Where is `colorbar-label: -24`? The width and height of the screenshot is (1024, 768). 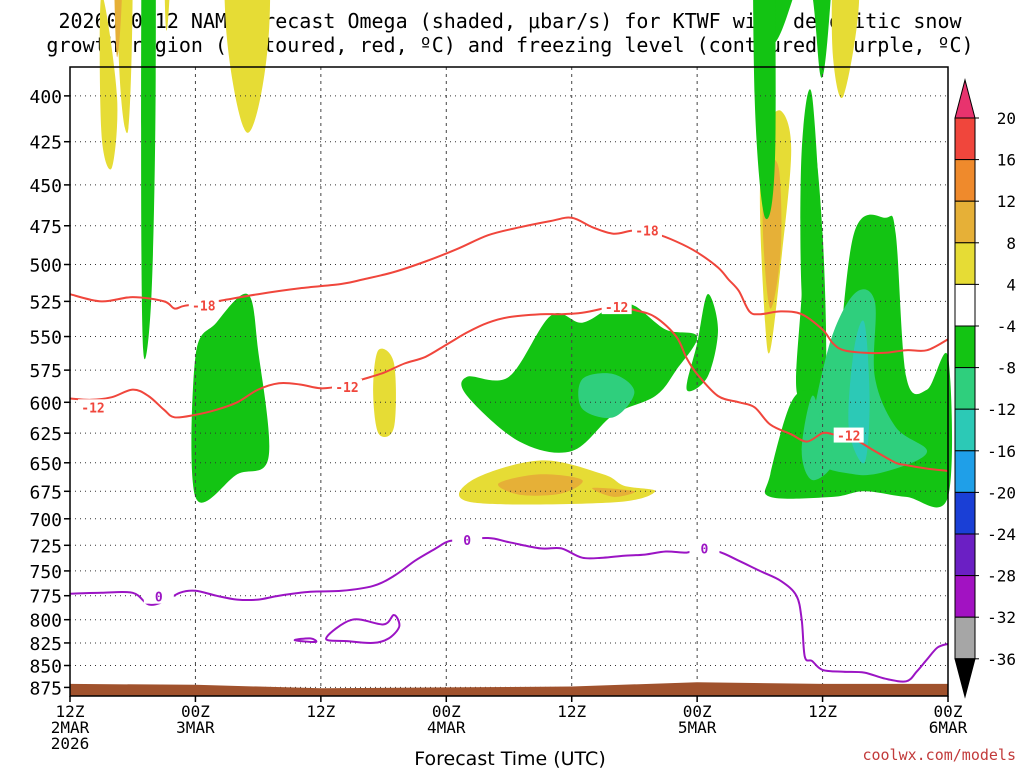 colorbar-label: -24 is located at coordinates (1001, 534).